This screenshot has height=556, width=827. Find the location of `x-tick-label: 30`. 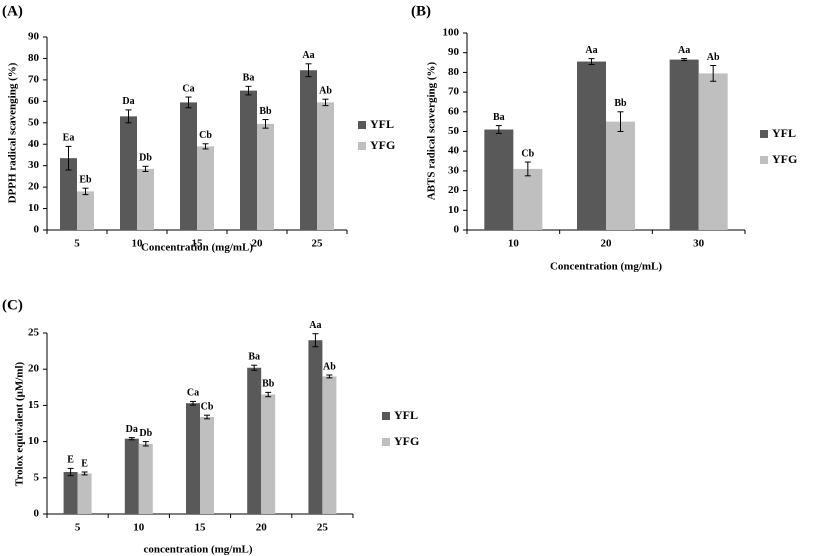

x-tick-label: 30 is located at coordinates (699, 244).